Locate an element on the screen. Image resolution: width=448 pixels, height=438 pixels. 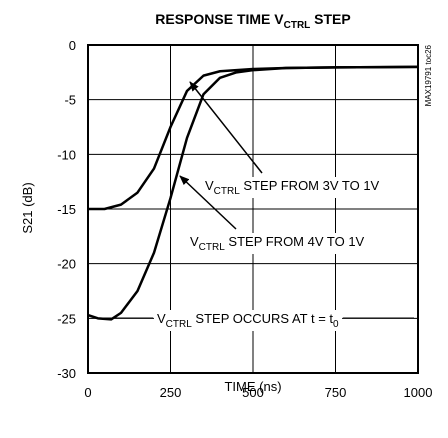
y-tick-label: -5 is located at coordinates (70, 100).